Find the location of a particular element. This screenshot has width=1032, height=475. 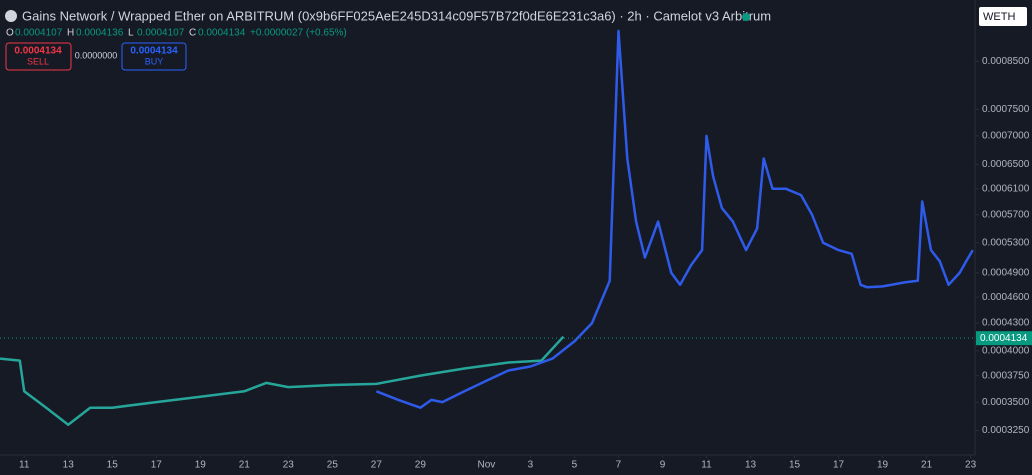

currency-button is located at coordinates (1003, 16).